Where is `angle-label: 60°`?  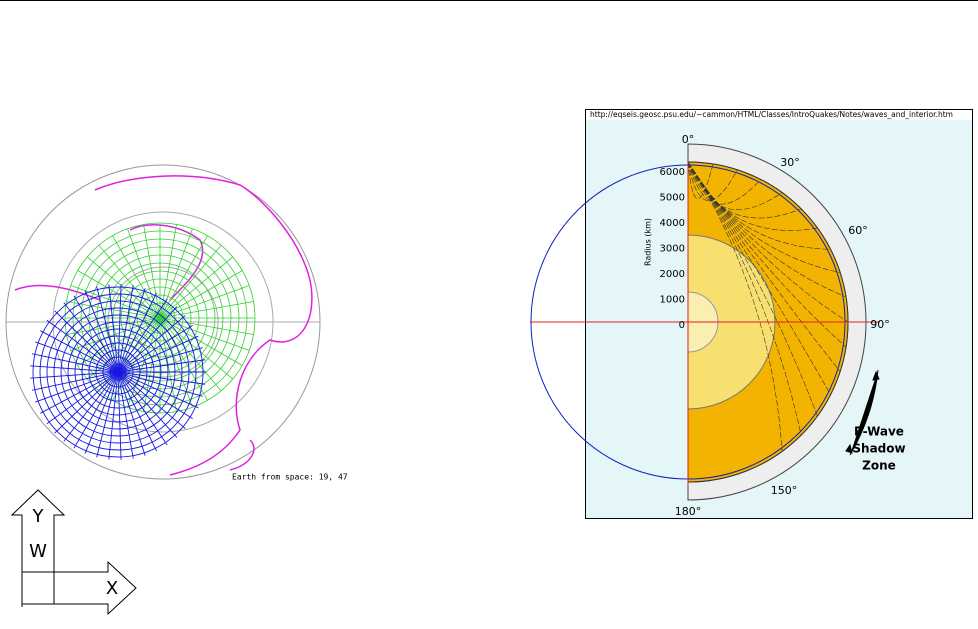 angle-label: 60° is located at coordinates (858, 230).